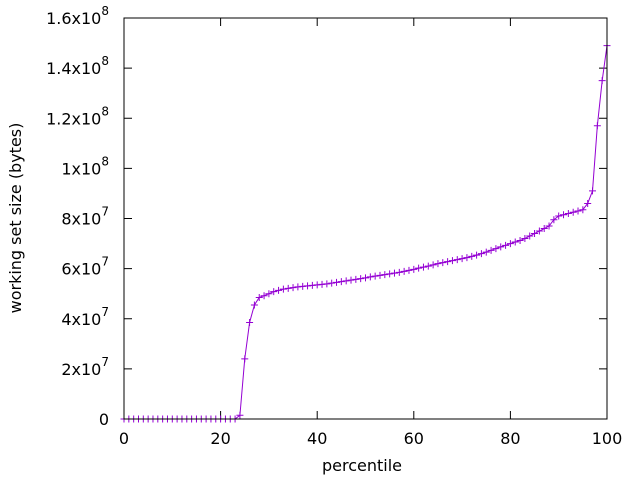 Image resolution: width=640 pixels, height=480 pixels. I want to click on y-axis-title: working set size (bytes), so click(15, 218).